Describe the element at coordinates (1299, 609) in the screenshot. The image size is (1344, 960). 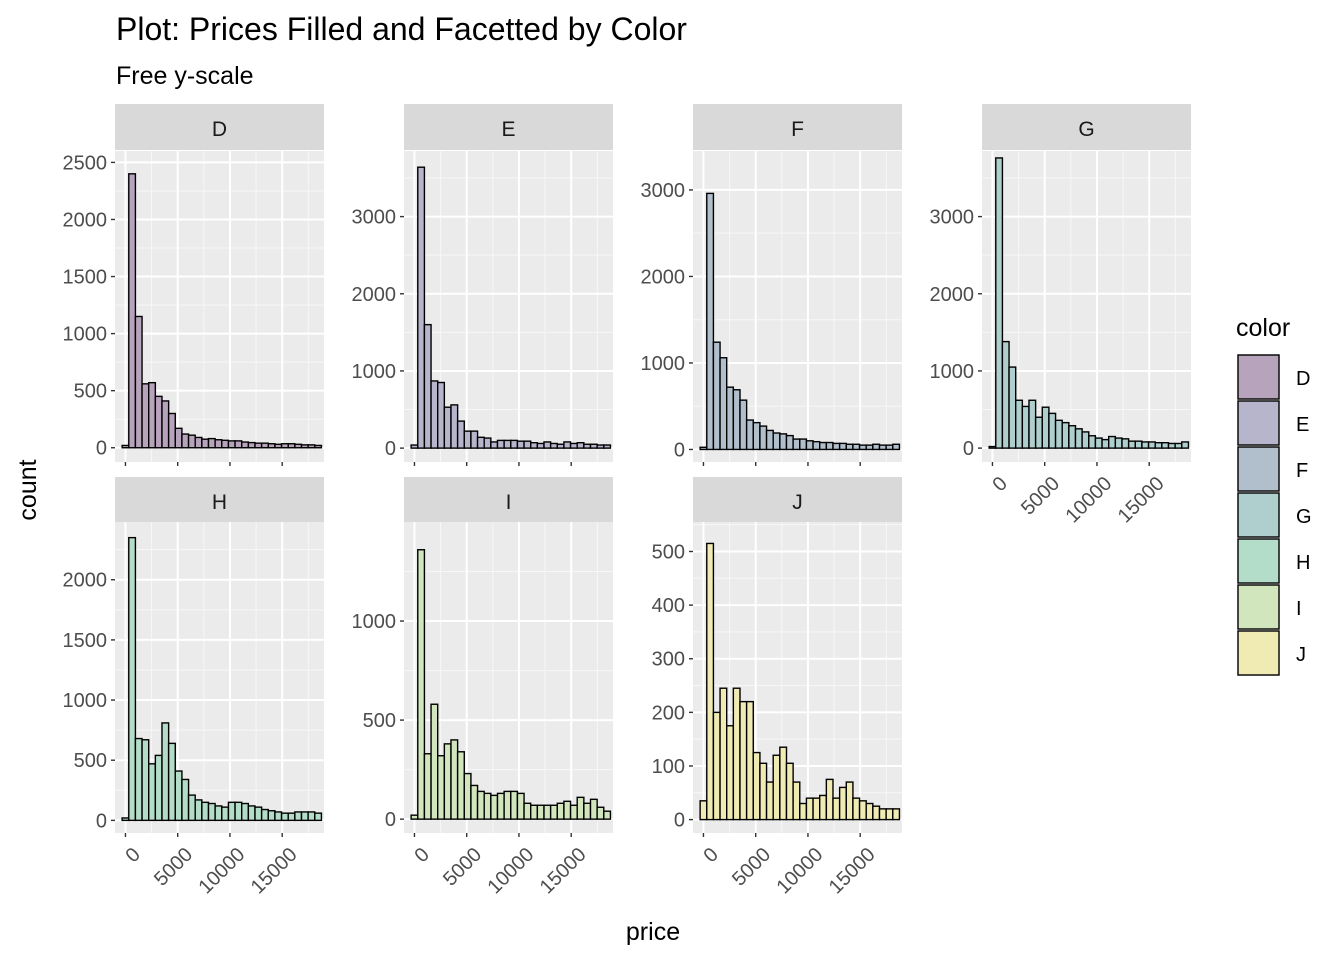
I see `legend-label: I` at that location.